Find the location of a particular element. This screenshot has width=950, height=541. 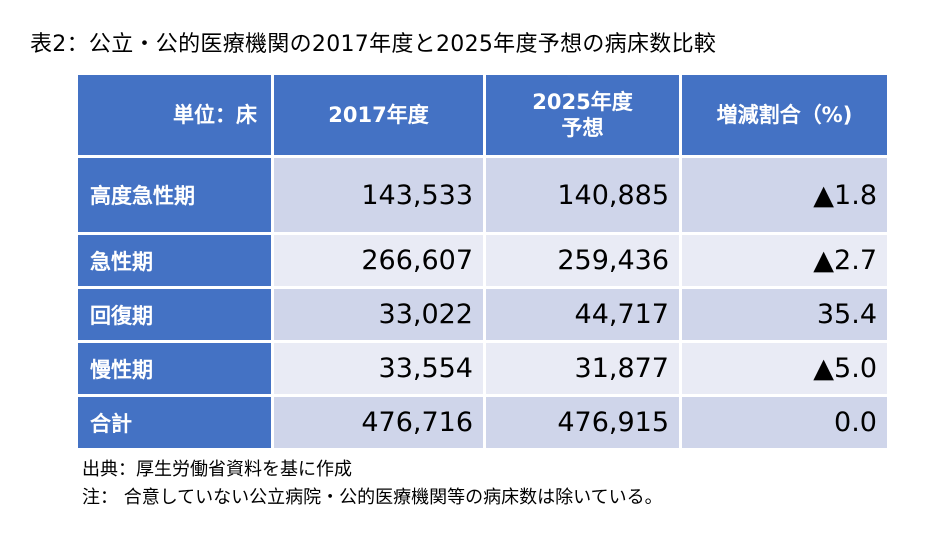

year-2025-forecast-header: 2025年度 予想 is located at coordinates (582, 115).